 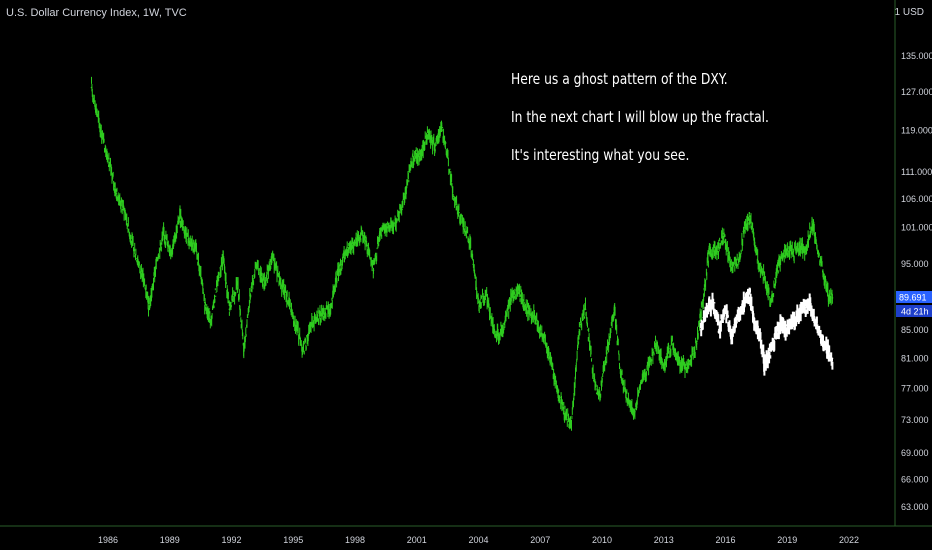 I want to click on y-tick-label: 119.000, so click(x=916, y=131).